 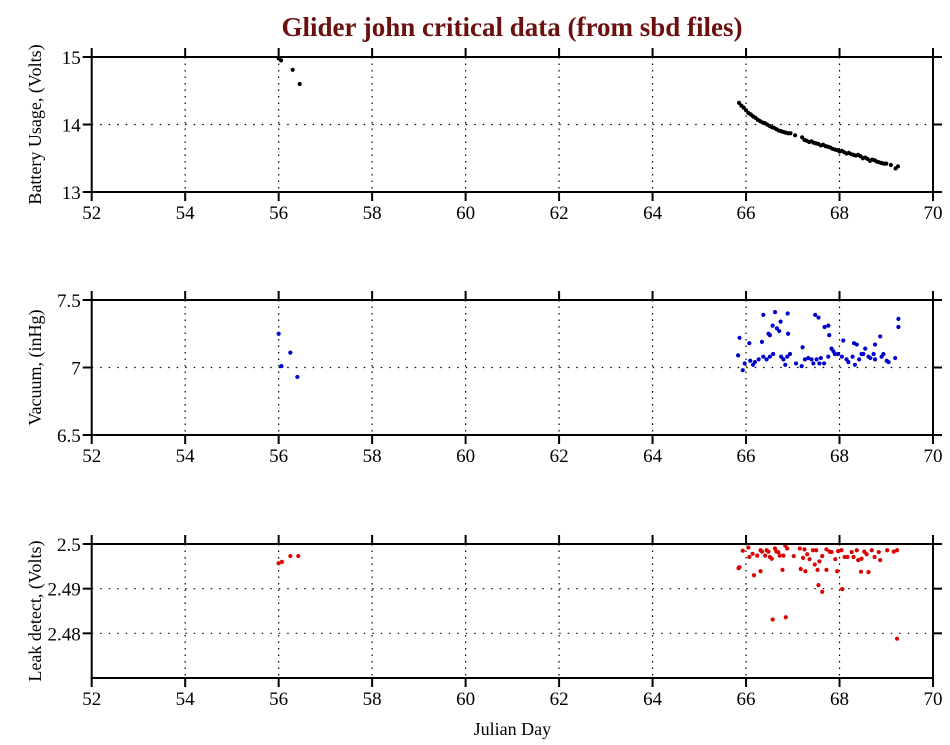 What do you see at coordinates (76, 369) in the screenshot?
I see `y-tick-label: 7` at bounding box center [76, 369].